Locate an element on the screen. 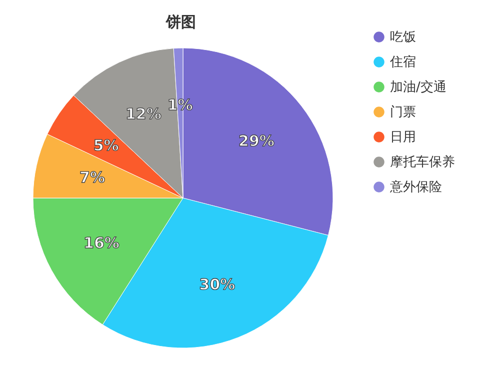  legend-label: 门票 is located at coordinates (403, 112).